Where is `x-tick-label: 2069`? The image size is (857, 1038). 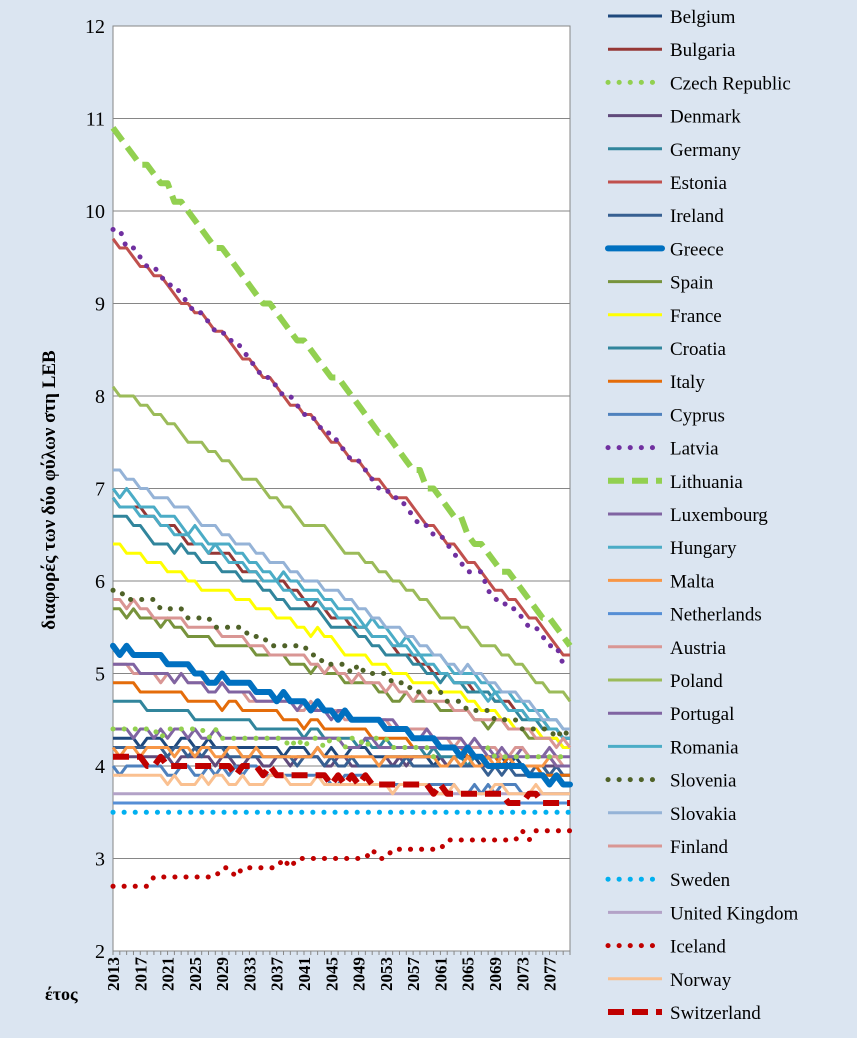
x-tick-label: 2069 is located at coordinates (495, 974).